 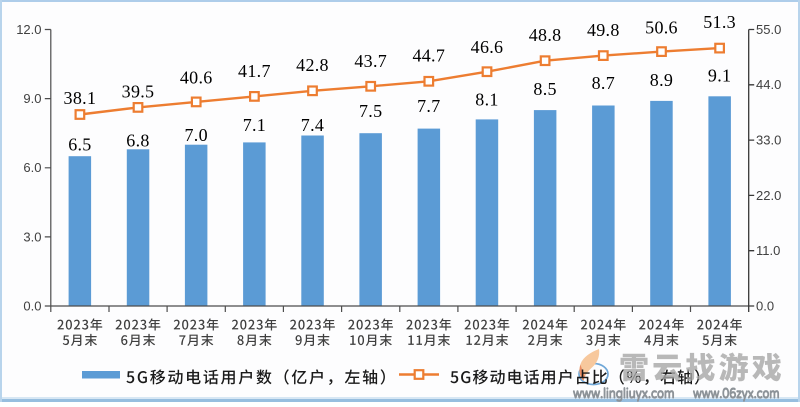 What do you see at coordinates (196, 77) in the screenshot?
I see `svg-text: 40.6` at bounding box center [196, 77].